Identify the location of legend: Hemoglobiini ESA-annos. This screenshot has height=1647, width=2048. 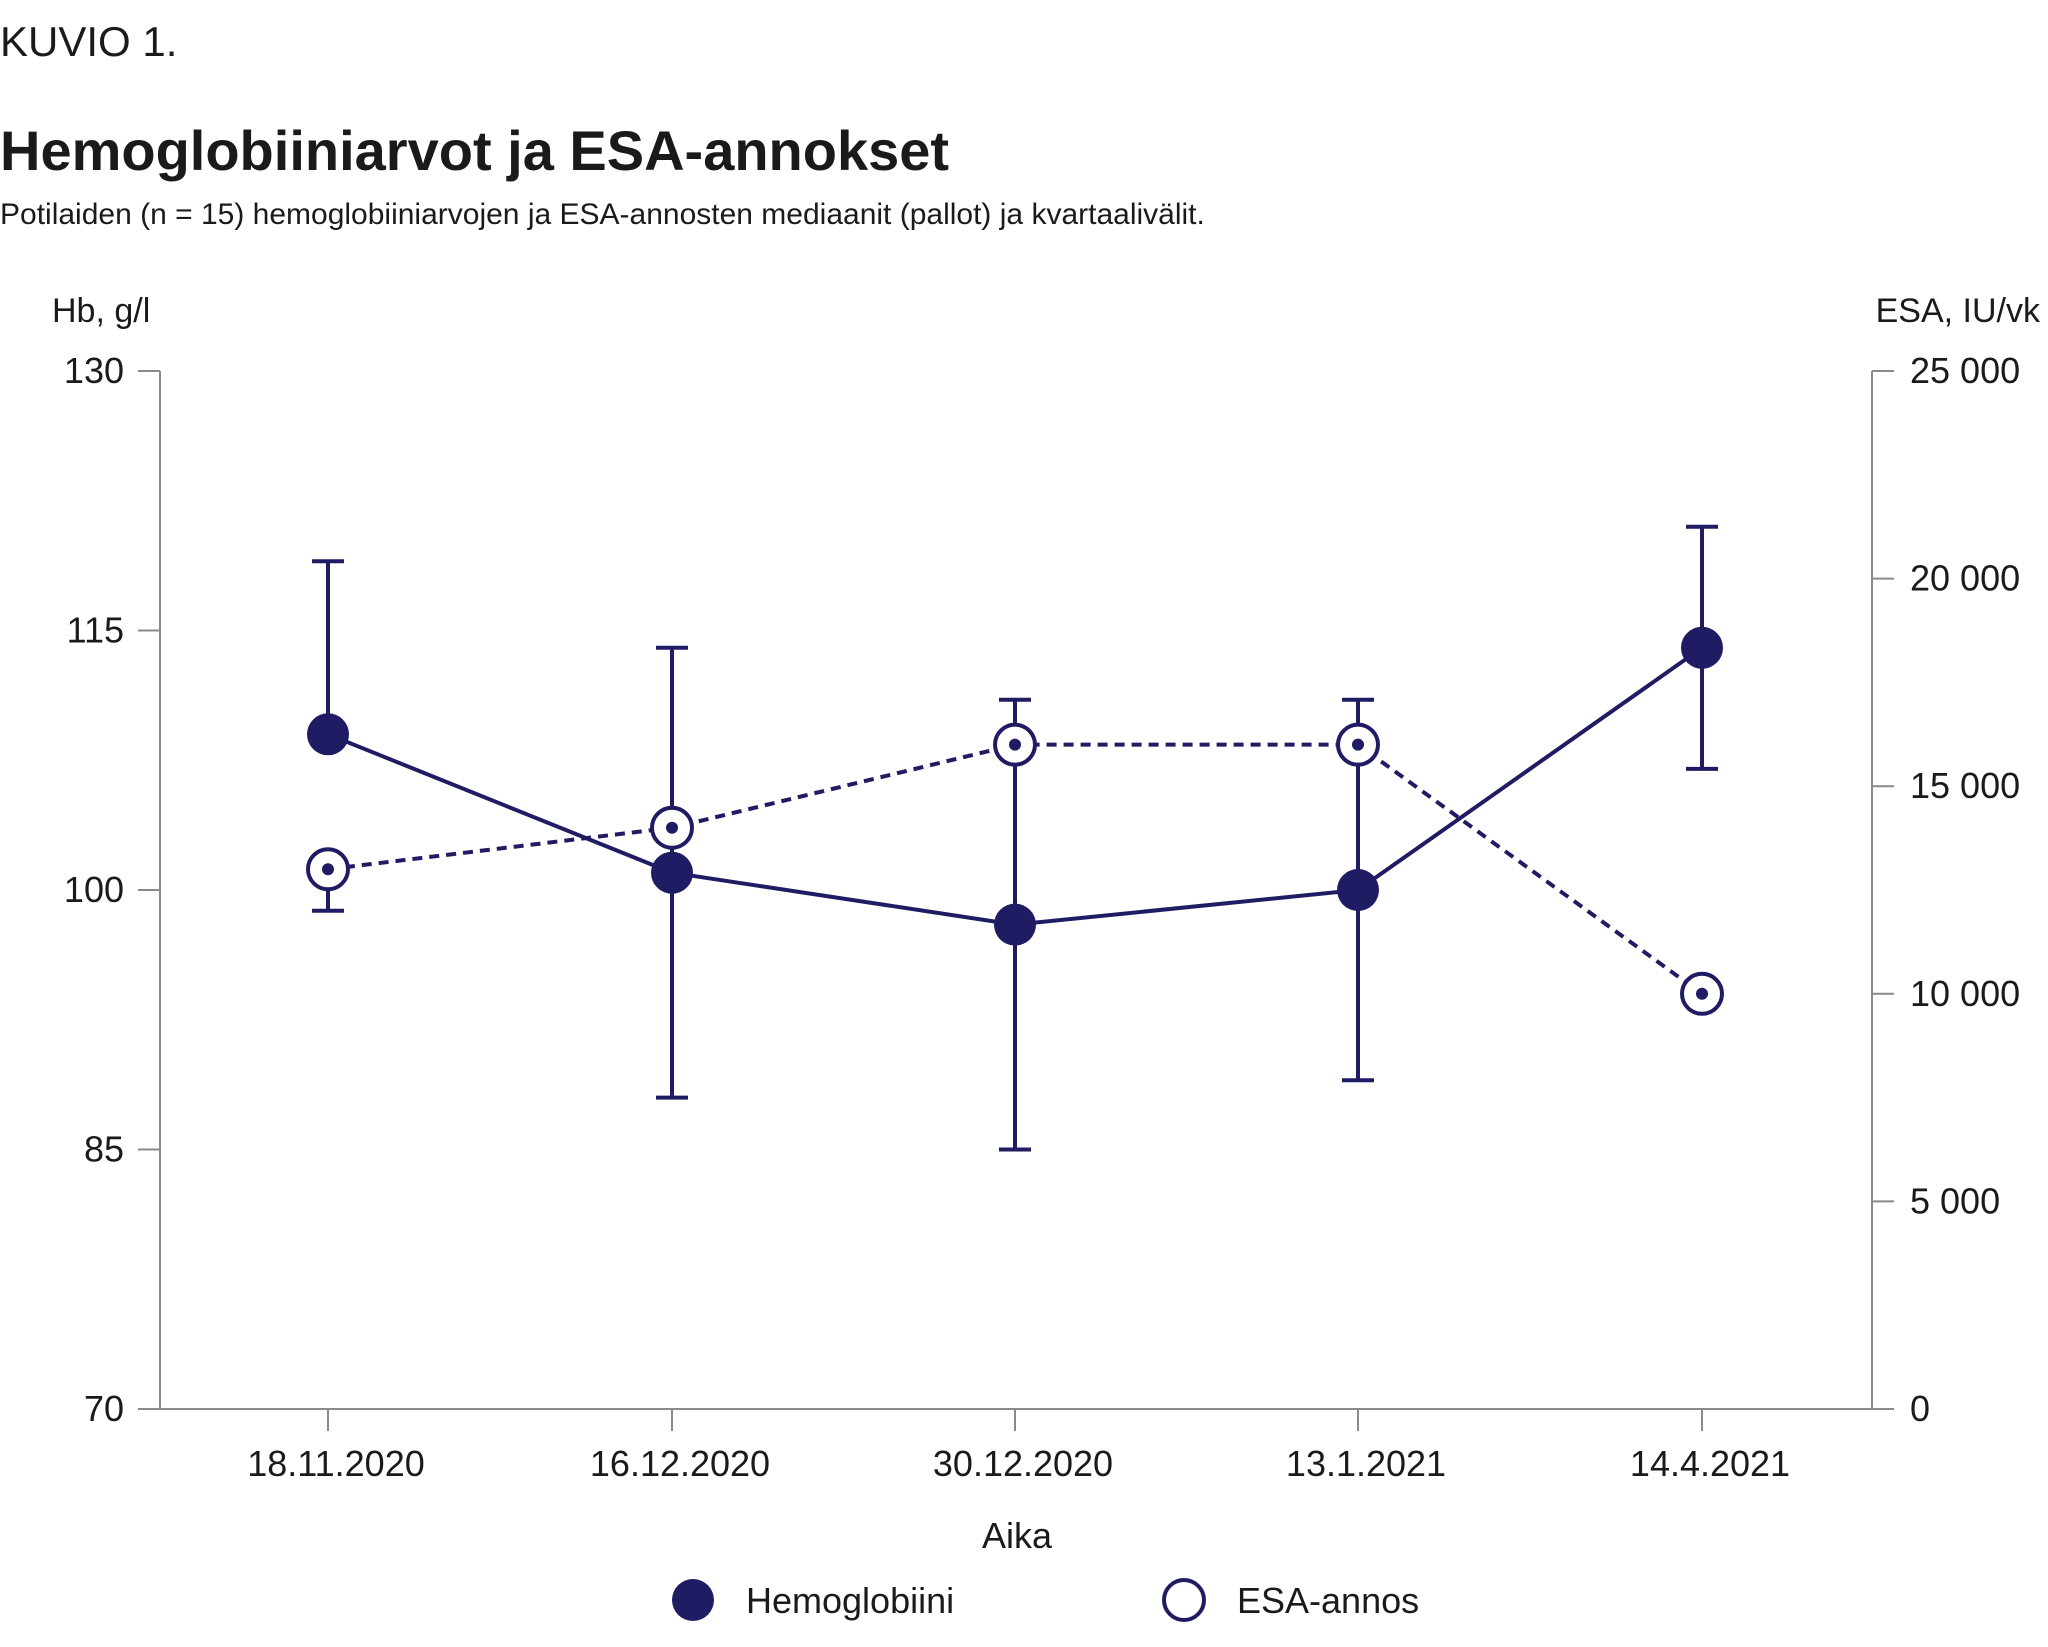
(1045, 1600).